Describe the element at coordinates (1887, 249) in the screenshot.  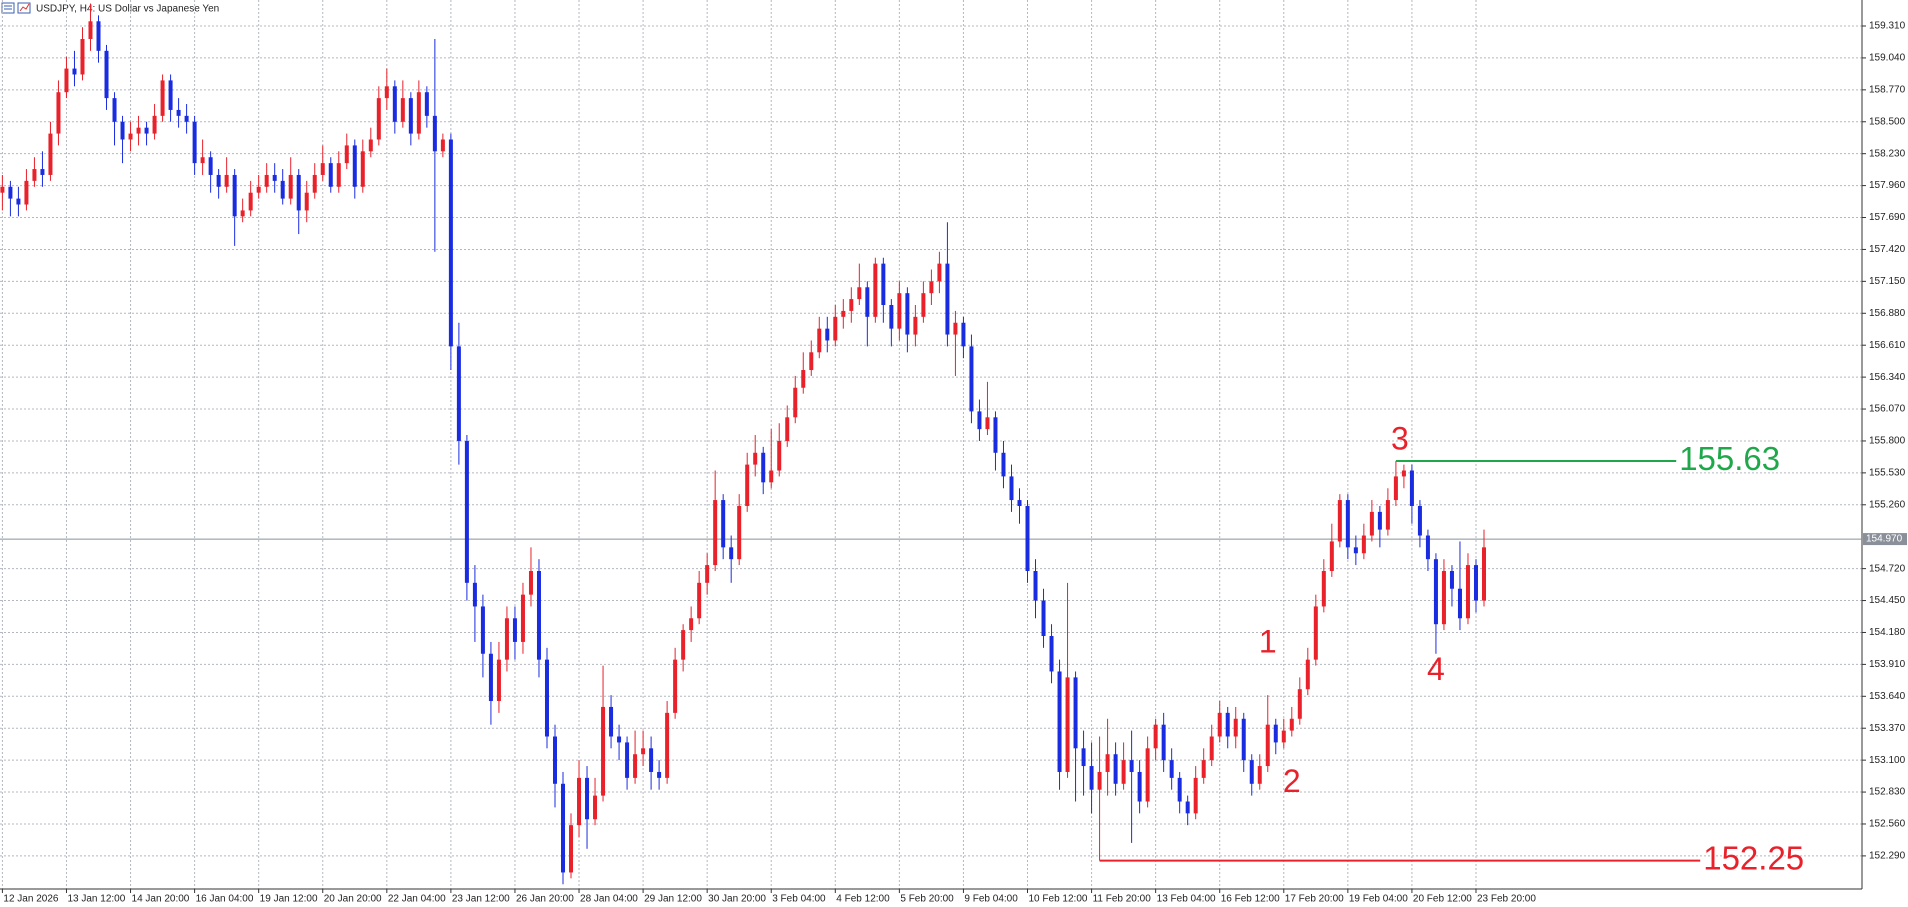
I see `y-tick-label: 157.420` at that location.